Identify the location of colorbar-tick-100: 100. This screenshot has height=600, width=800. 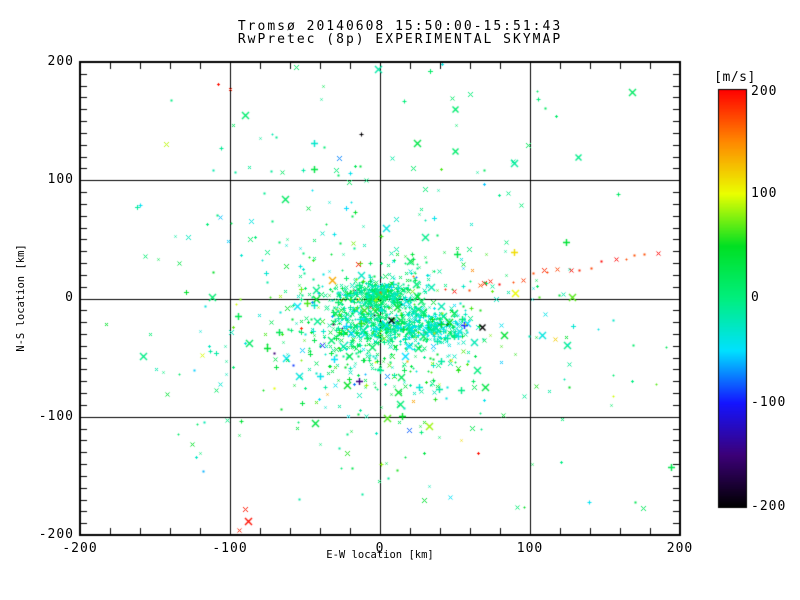
(764, 193).